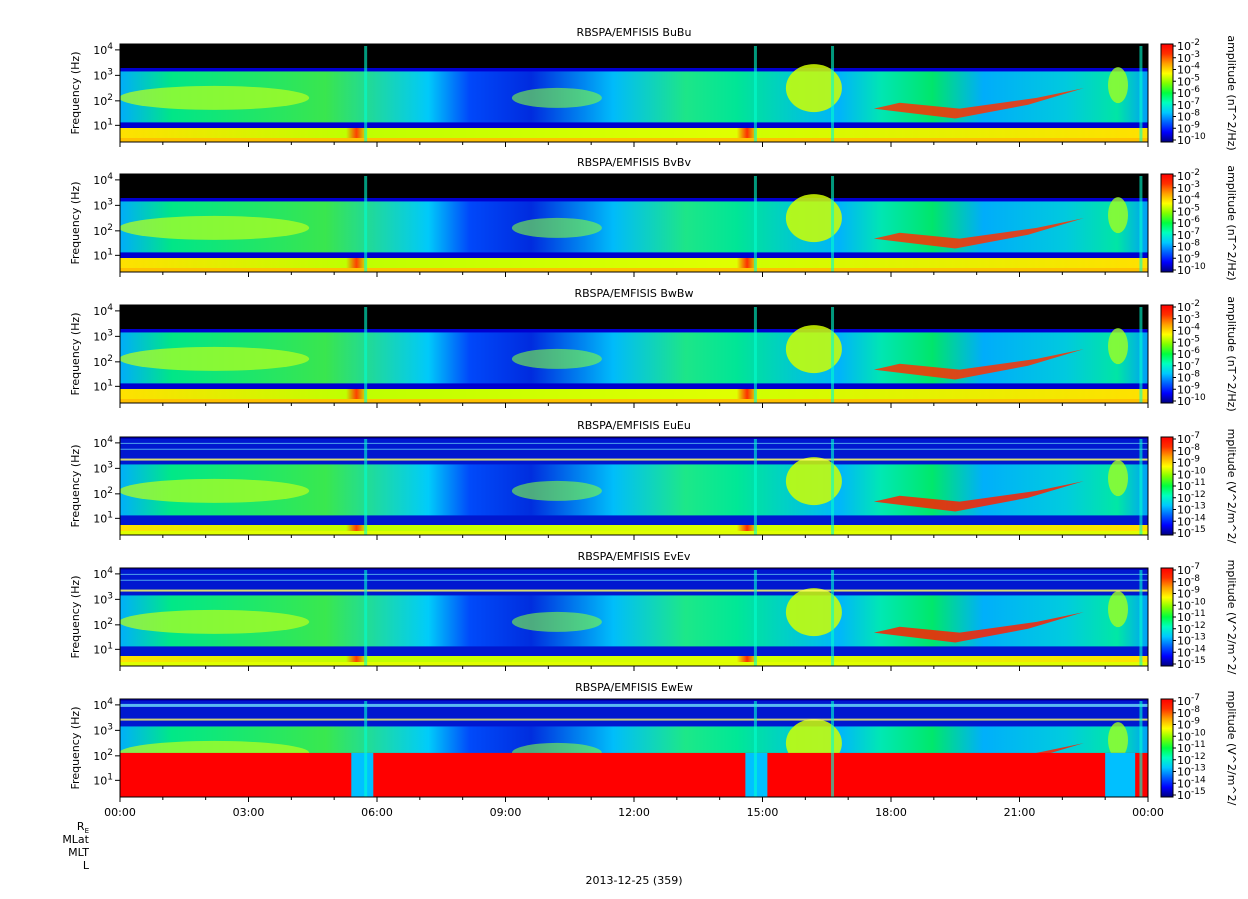 This screenshot has height=899, width=1248. What do you see at coordinates (891, 812) in the screenshot?
I see `x-tick-label: 18:00` at bounding box center [891, 812].